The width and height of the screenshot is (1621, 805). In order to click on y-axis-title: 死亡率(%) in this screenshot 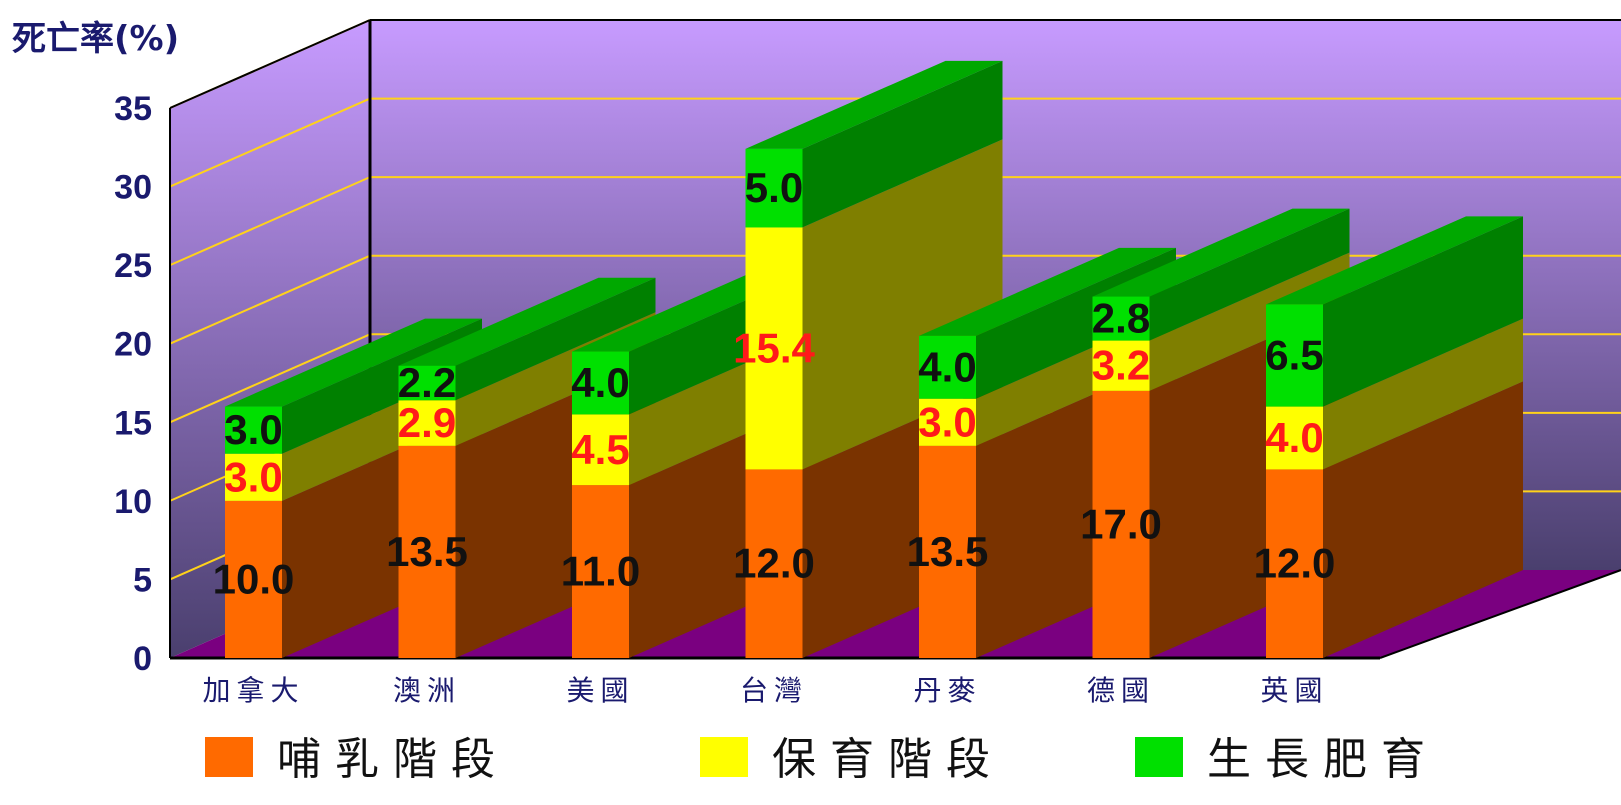, I will do `click(95, 39)`.